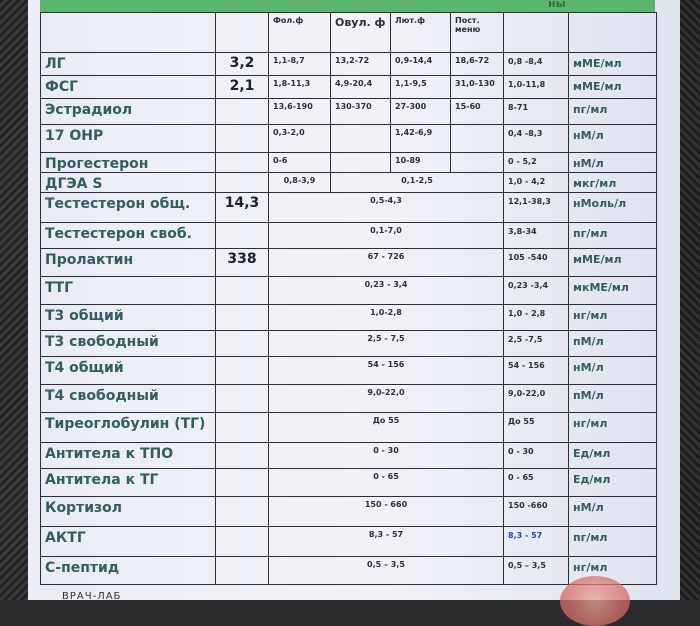 The width and height of the screenshot is (700, 626). I want to click on header-row: Фол.ф Овул. ф Лют.ф Пост. меню, so click(348, 32).